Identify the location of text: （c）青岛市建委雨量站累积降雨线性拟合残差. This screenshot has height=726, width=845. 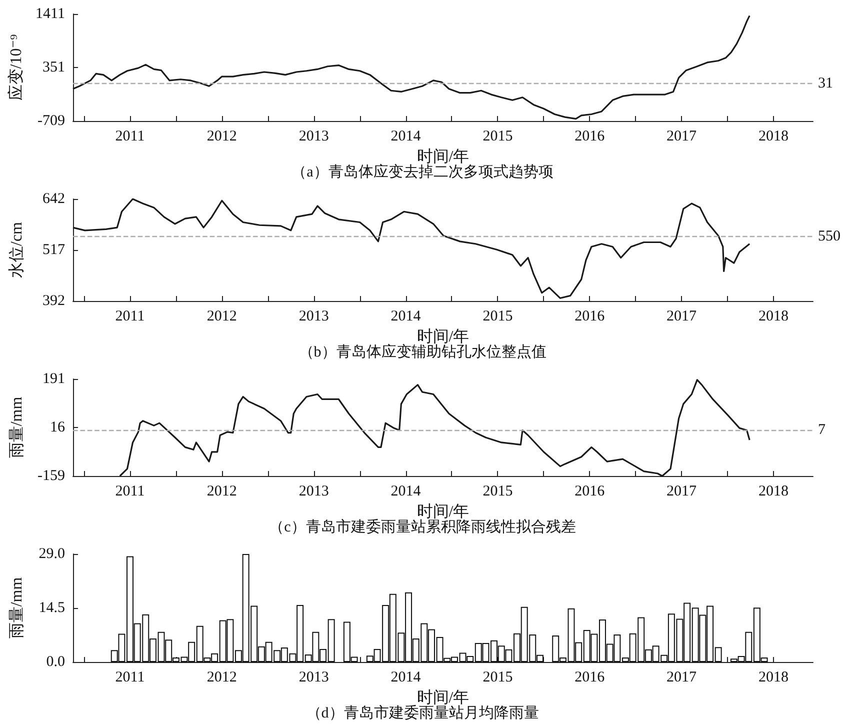
(422, 527).